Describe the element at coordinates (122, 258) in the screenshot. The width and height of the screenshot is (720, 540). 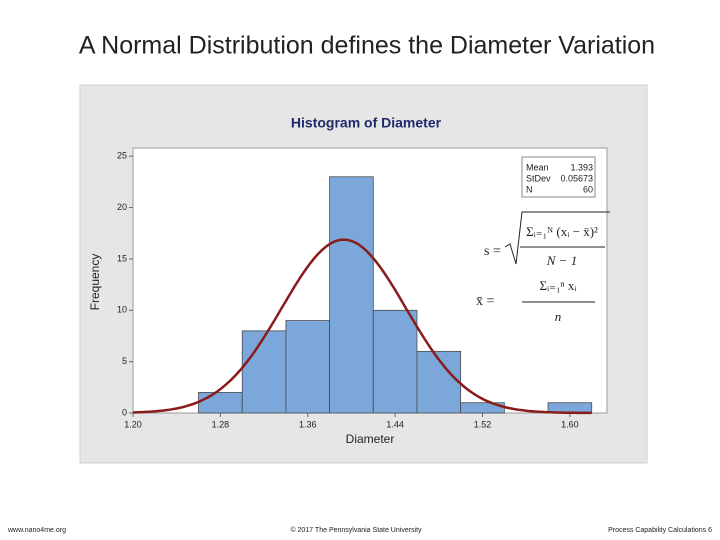
I see `y-tick-label: 15` at that location.